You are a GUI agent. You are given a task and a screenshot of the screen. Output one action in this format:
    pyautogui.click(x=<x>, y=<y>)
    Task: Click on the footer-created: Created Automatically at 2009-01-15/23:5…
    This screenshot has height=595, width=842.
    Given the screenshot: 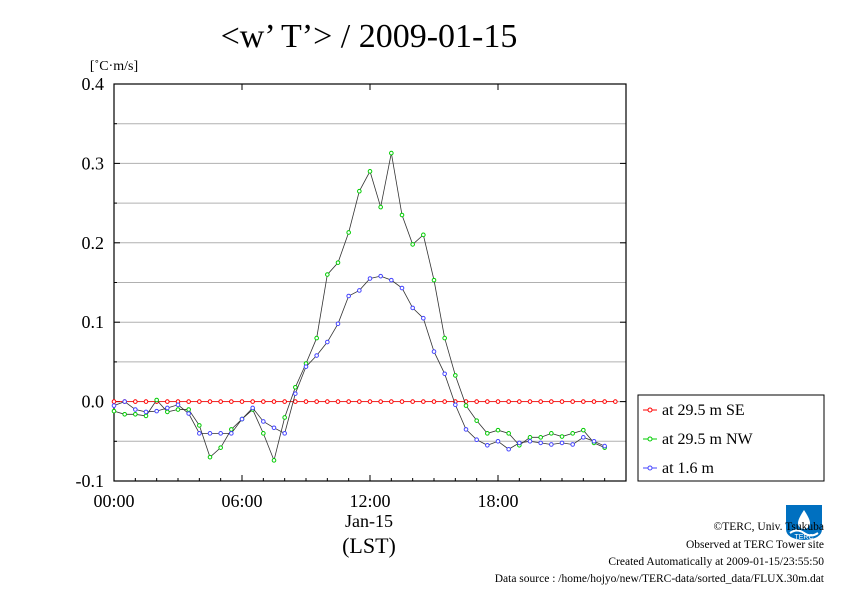 What is the action you would take?
    pyautogui.click(x=716, y=562)
    